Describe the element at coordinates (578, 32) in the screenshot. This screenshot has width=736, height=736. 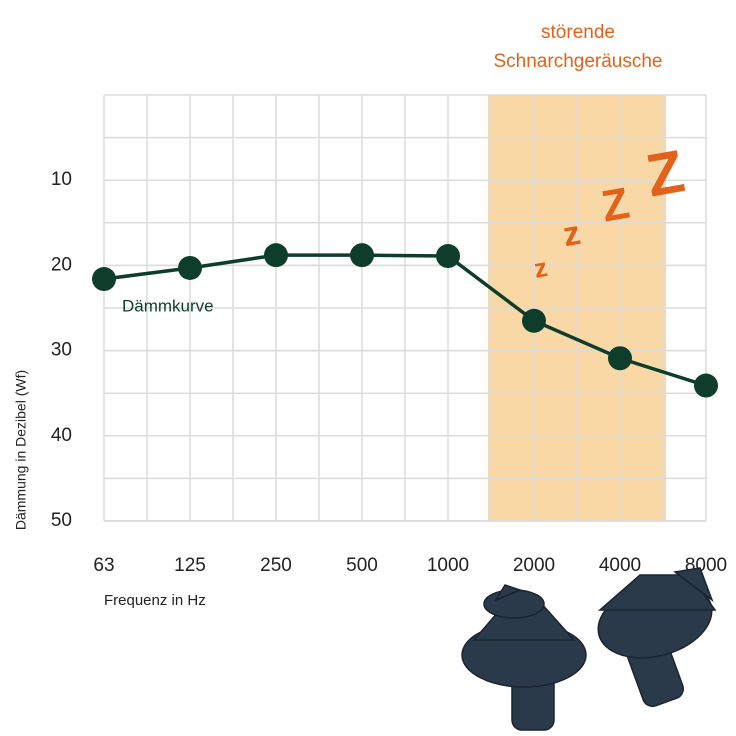
I see `annotation: störende` at that location.